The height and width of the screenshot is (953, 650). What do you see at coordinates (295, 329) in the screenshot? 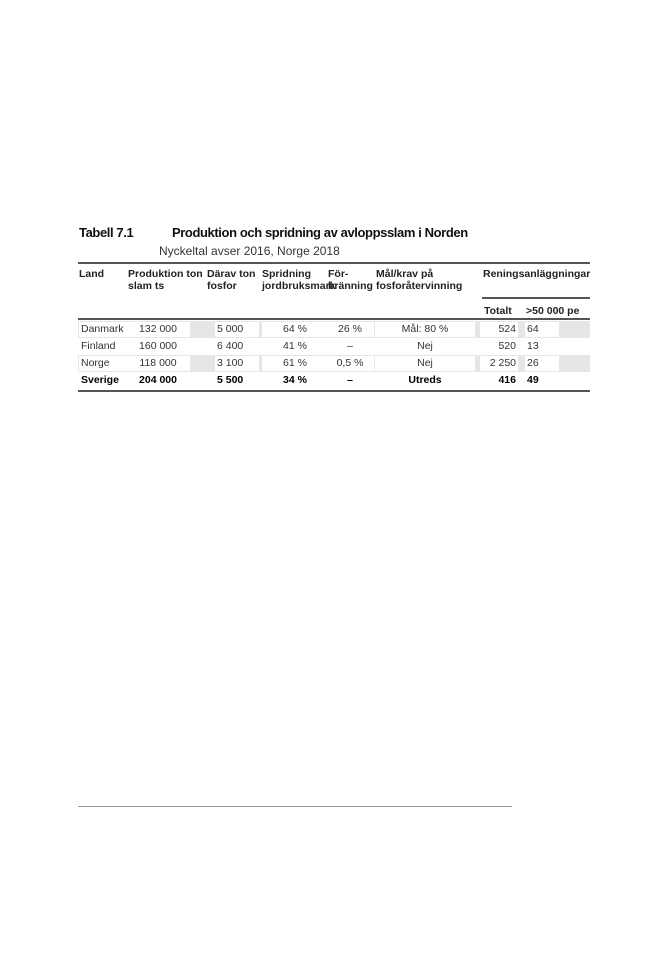
I see `cell-spridning: 64 %` at bounding box center [295, 329].